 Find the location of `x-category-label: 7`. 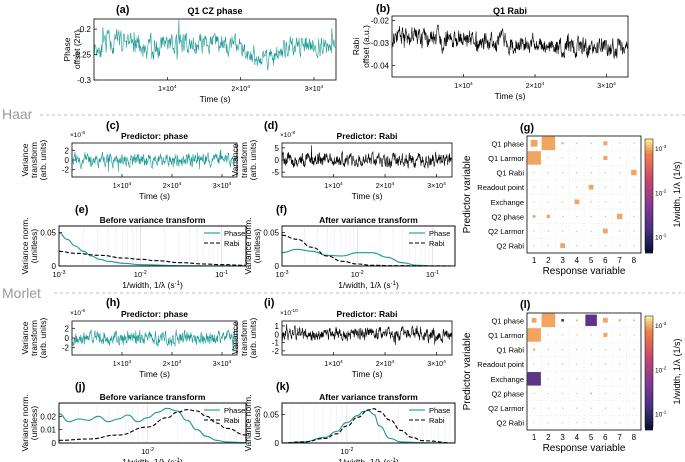

x-category-label: 7 is located at coordinates (619, 437).